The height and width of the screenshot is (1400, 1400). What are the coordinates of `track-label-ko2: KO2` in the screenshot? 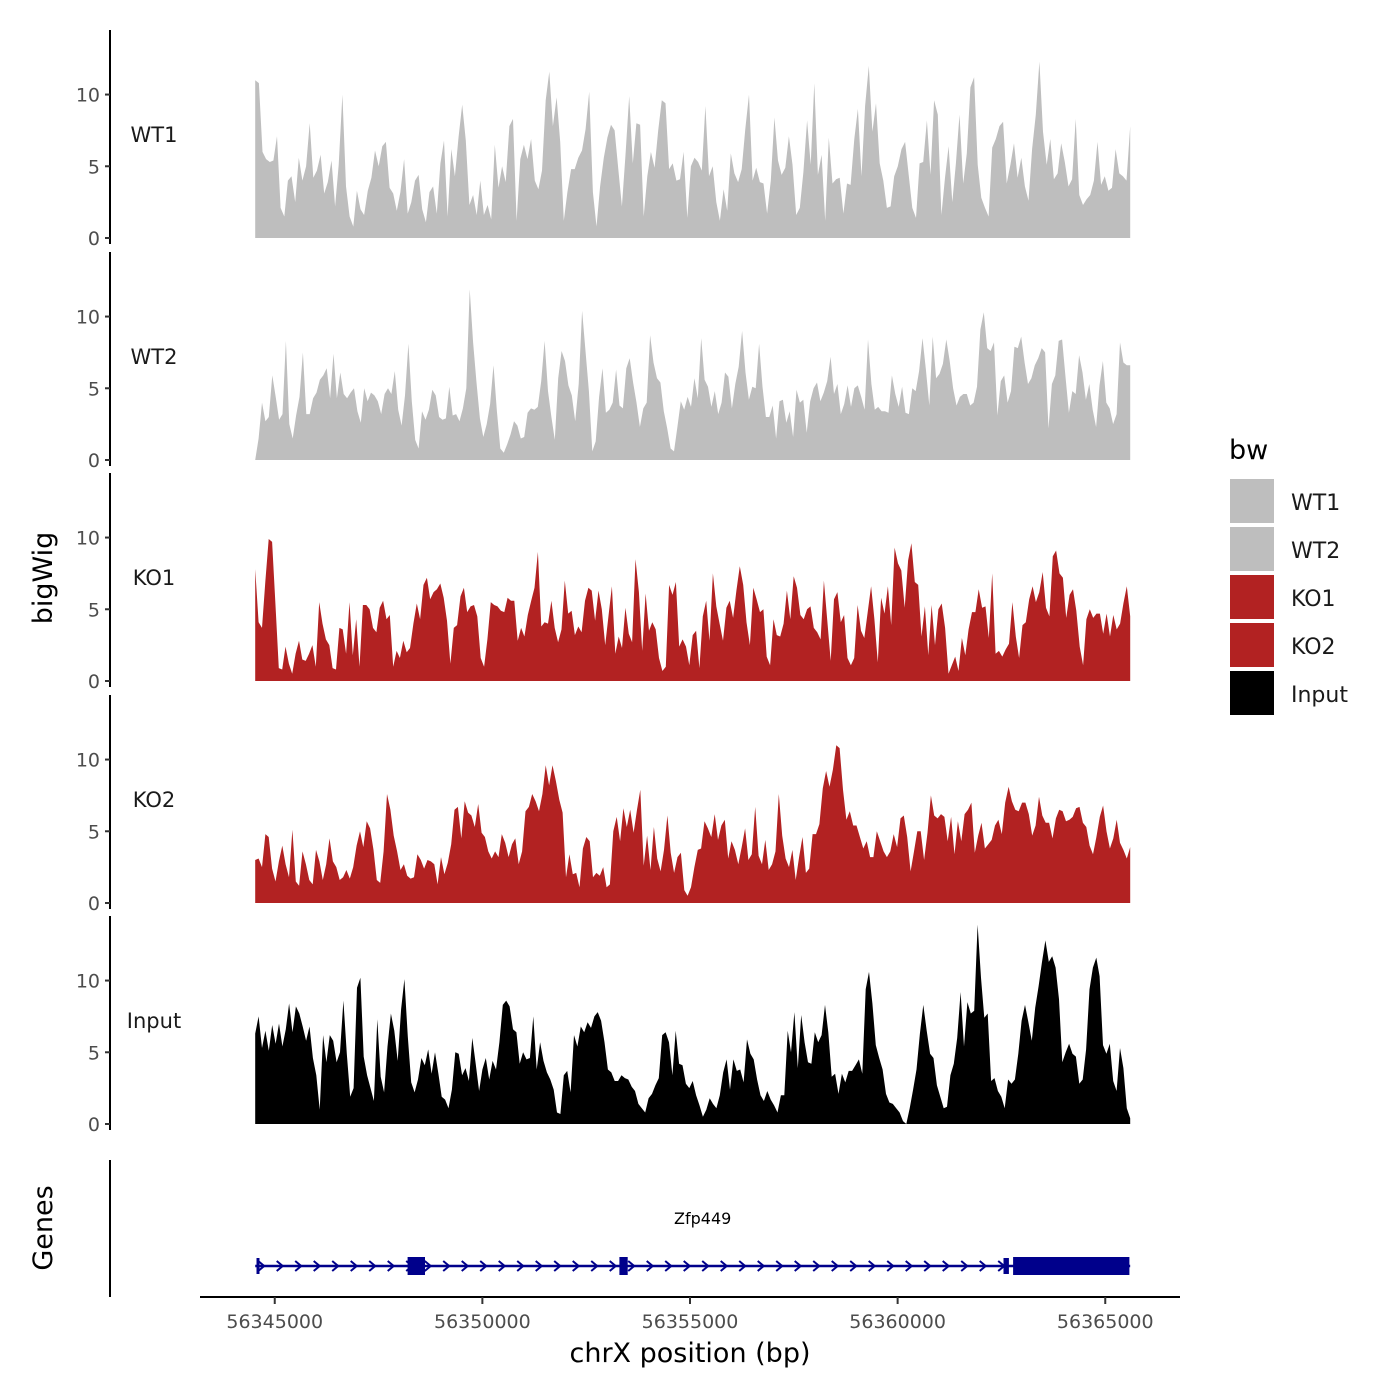 It's located at (154, 800).